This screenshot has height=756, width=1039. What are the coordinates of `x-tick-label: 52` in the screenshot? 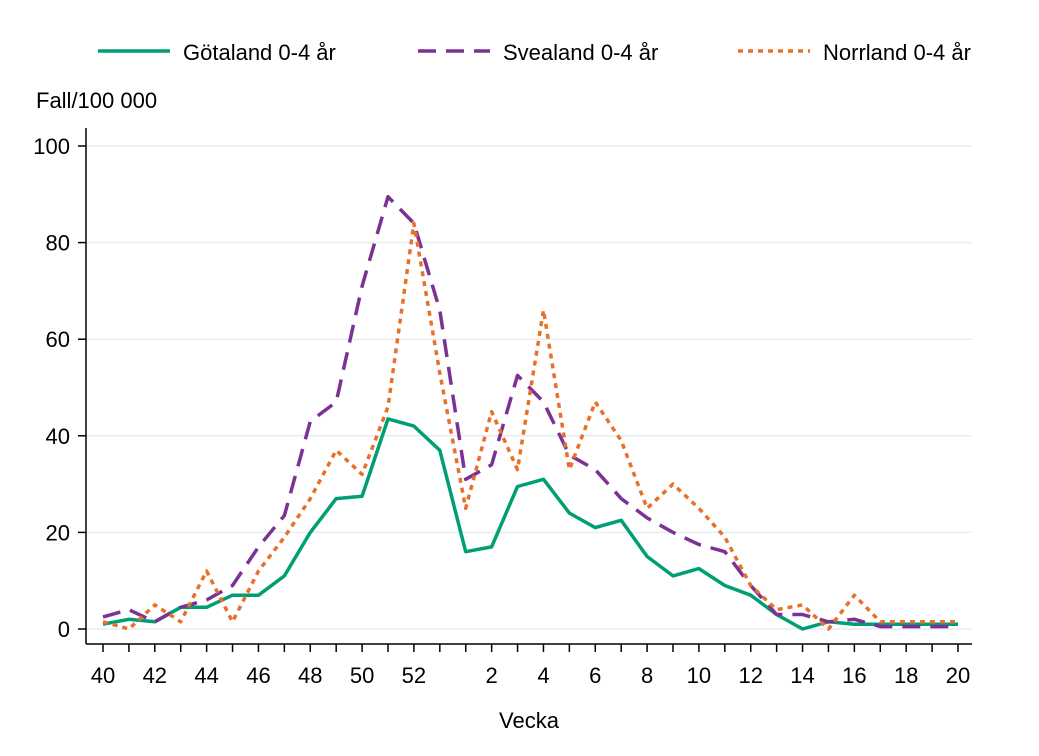 It's located at (414, 675).